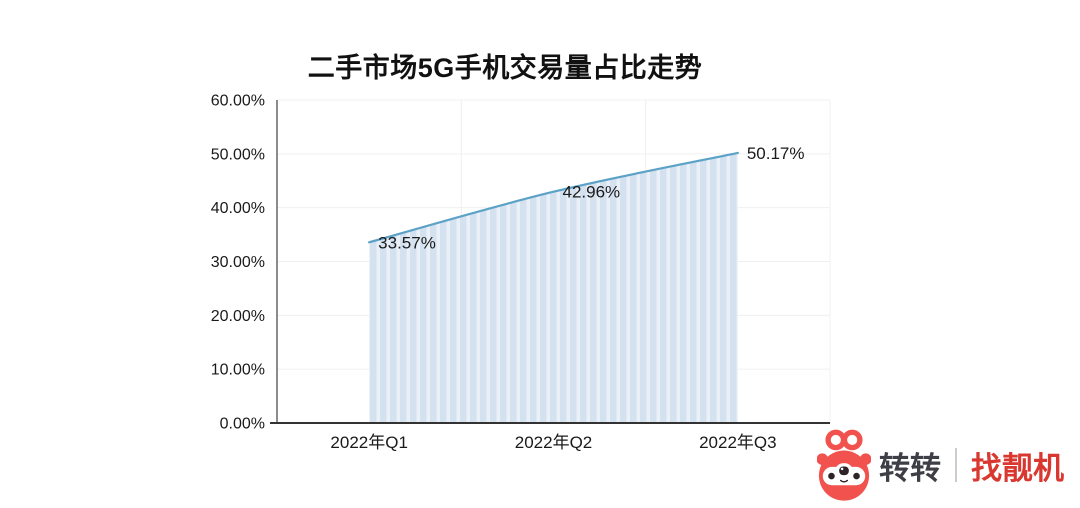 This screenshot has width=1080, height=508. I want to click on y-tick-label: 50.00%, so click(238, 154).